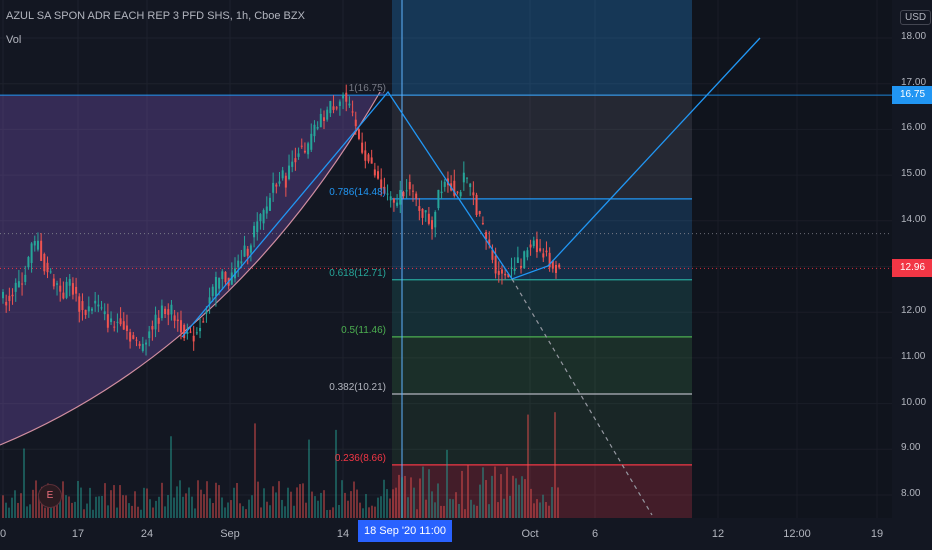 The image size is (932, 550). I want to click on time-tick-9: 19, so click(877, 534).